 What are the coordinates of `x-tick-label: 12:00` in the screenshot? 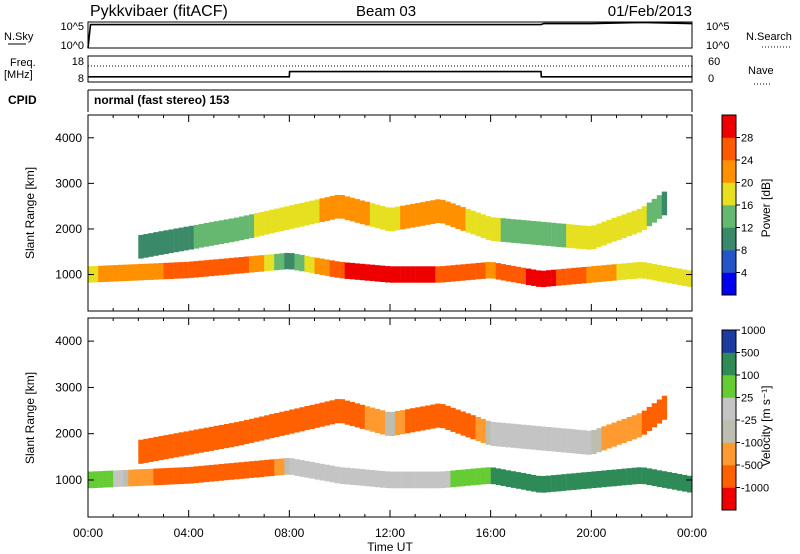 It's located at (390, 533).